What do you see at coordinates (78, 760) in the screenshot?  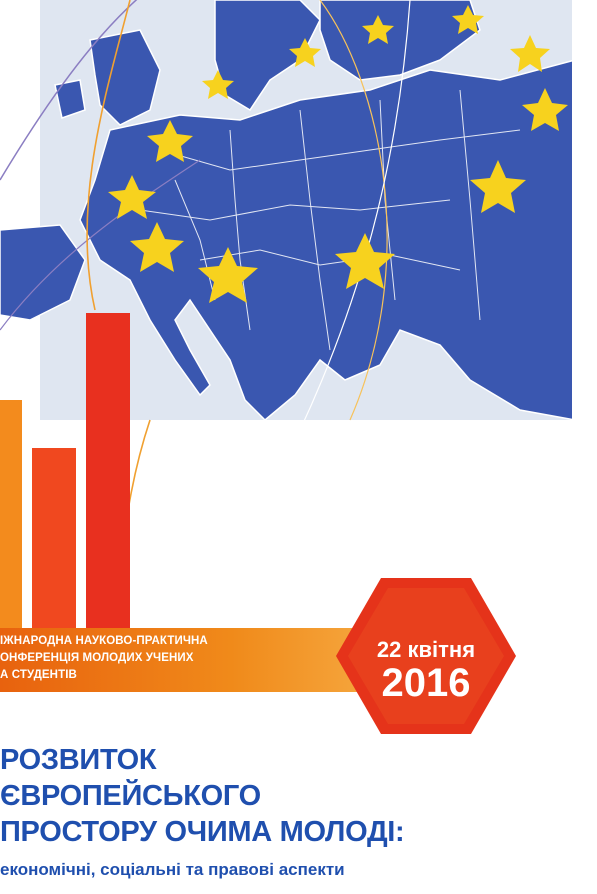 I see `title-line-1: РОЗВИТОК` at bounding box center [78, 760].